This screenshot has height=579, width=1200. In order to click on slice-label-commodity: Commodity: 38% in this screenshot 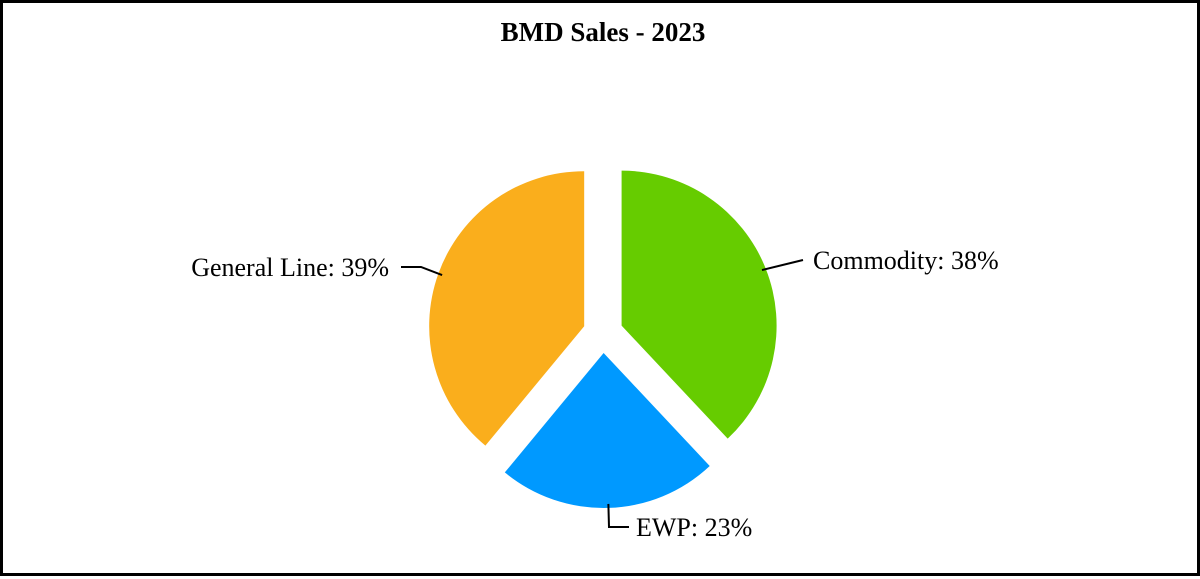, I will do `click(906, 260)`.